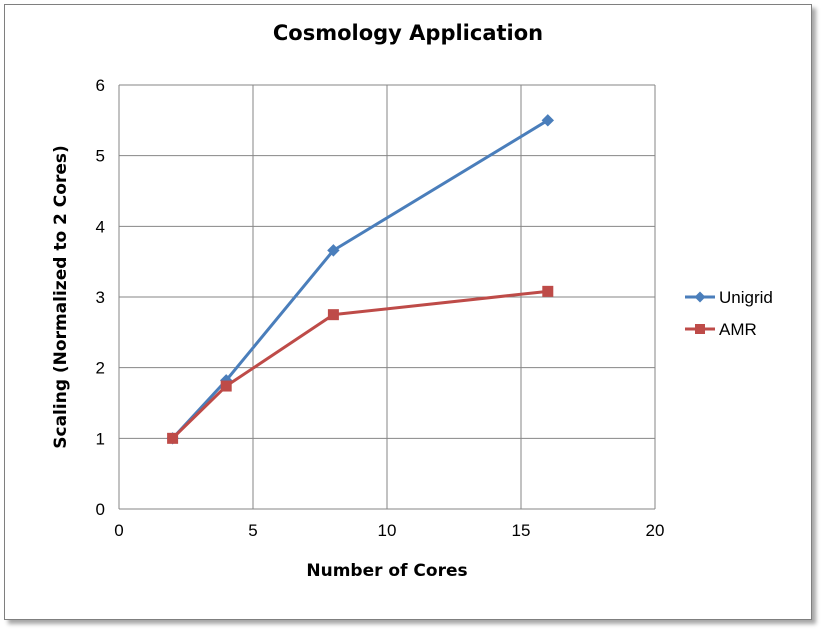 The image size is (822, 630). I want to click on y-tick-label: 0, so click(100, 509).